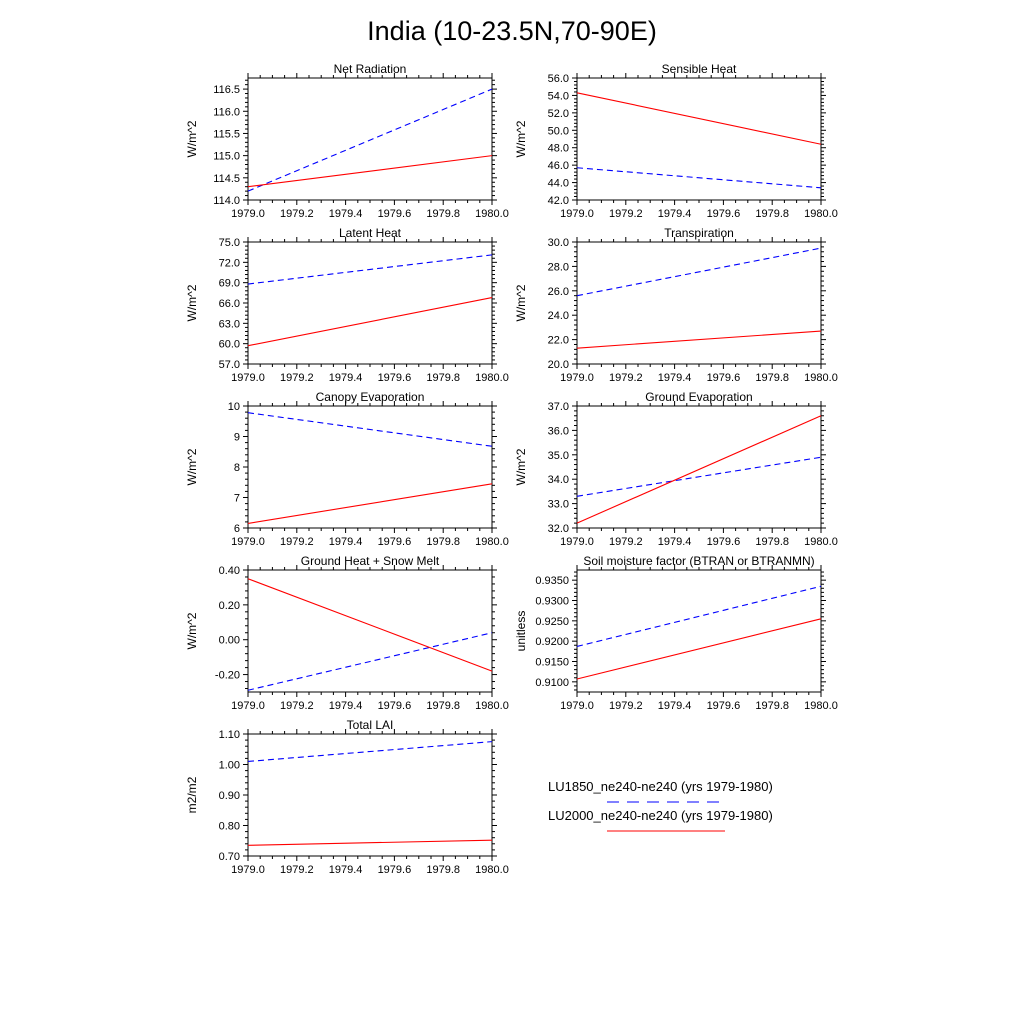 The height and width of the screenshot is (1024, 1024). What do you see at coordinates (370, 69) in the screenshot?
I see `panel-title: Net Radiation` at bounding box center [370, 69].